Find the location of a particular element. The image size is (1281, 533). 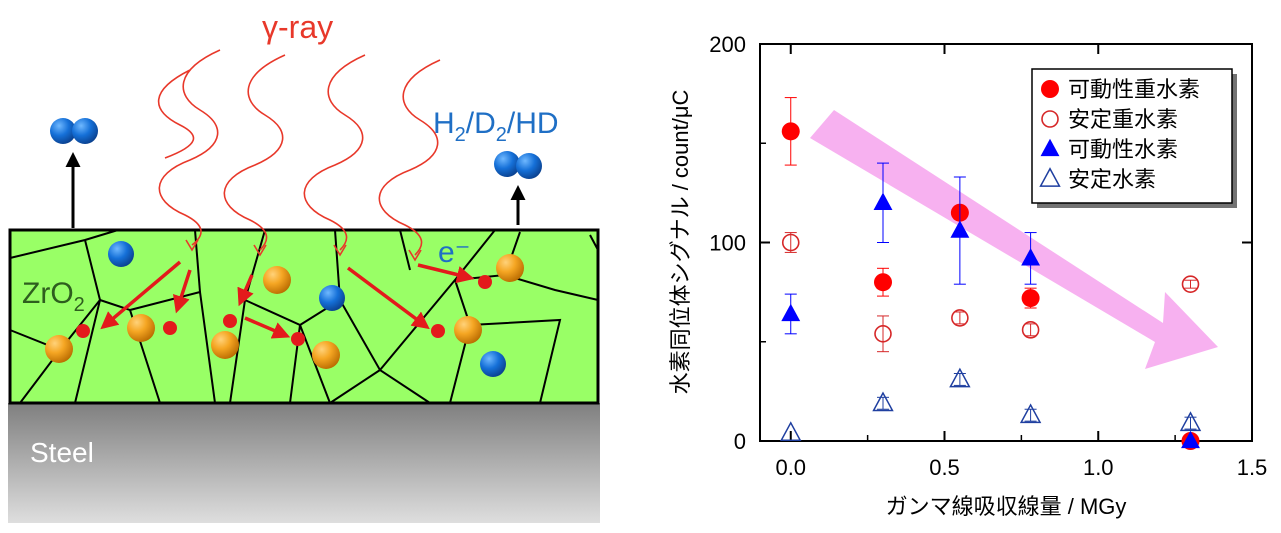

electron-arrows is located at coordinates (287, 299).